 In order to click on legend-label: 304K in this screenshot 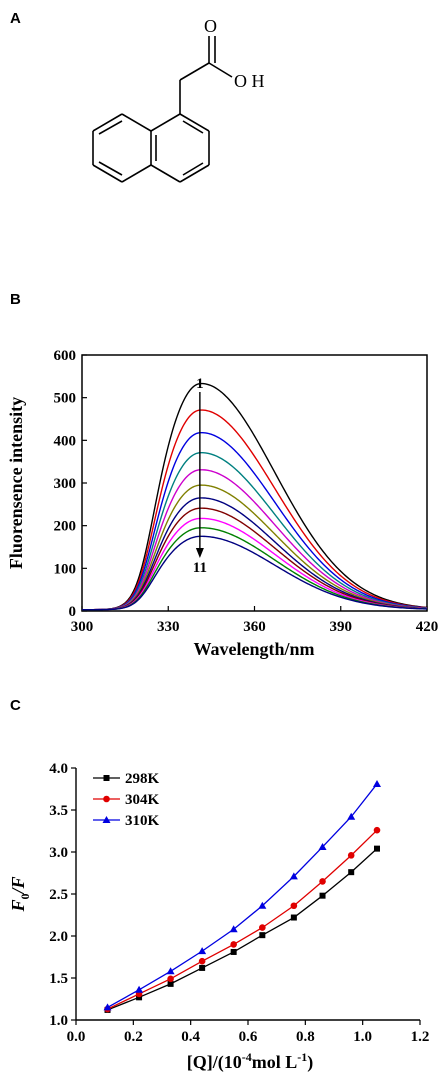, I will do `click(142, 800)`.